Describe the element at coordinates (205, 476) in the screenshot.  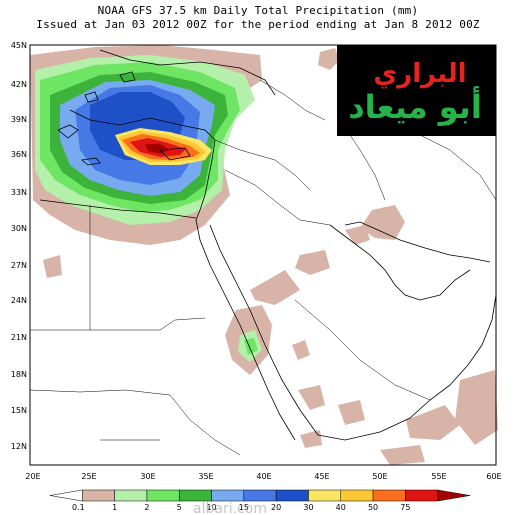
I see `lon-label: 35E` at that location.